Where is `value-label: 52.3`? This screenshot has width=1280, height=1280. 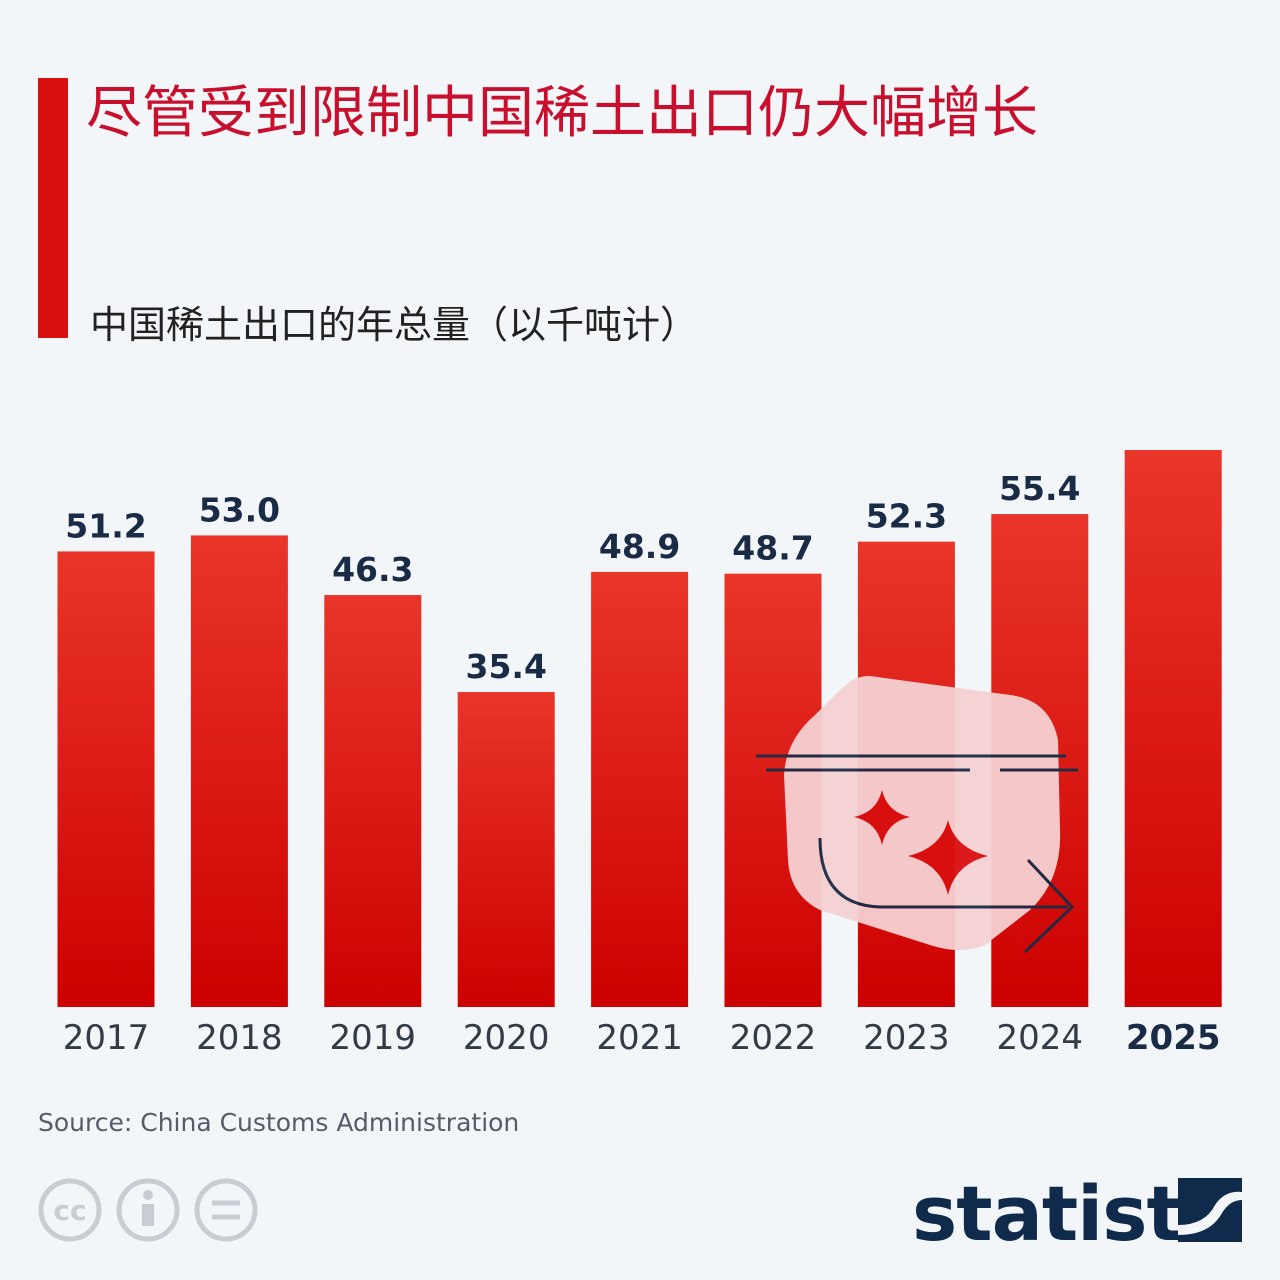 value-label: 52.3 is located at coordinates (906, 516).